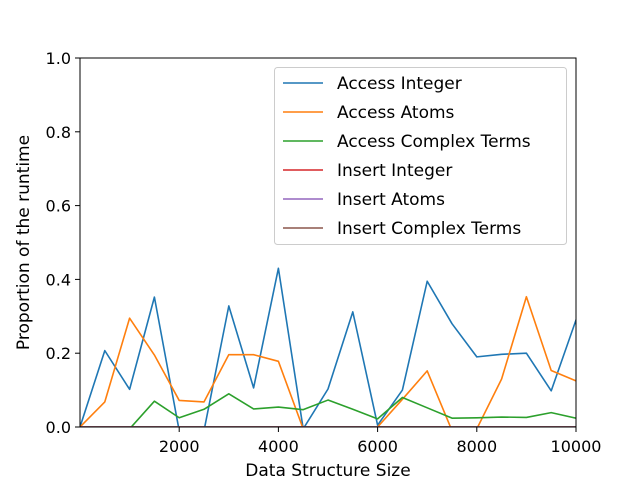 The height and width of the screenshot is (480, 640). What do you see at coordinates (58, 58) in the screenshot?
I see `y-tick-label: 1.0` at bounding box center [58, 58].